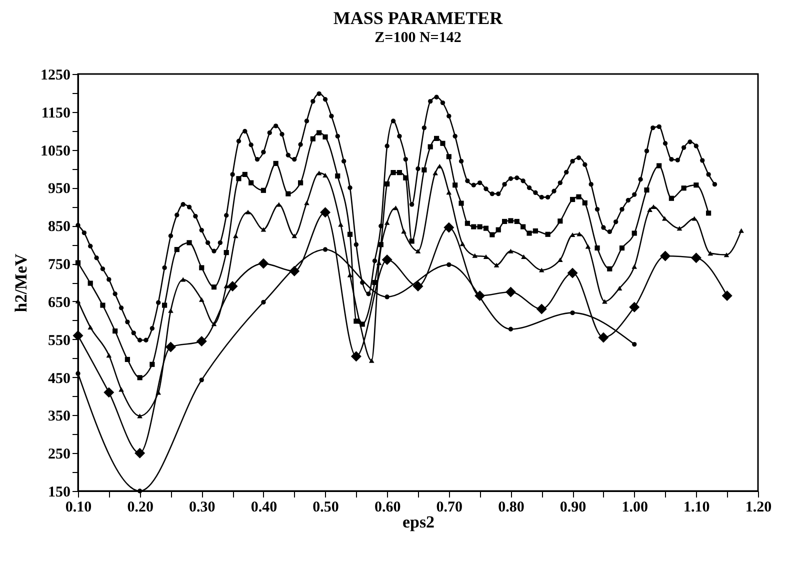 Image resolution: width=808 pixels, height=565 pixels. Describe the element at coordinates (55, 76) in the screenshot. I see `y-tick-label: 1250` at that location.